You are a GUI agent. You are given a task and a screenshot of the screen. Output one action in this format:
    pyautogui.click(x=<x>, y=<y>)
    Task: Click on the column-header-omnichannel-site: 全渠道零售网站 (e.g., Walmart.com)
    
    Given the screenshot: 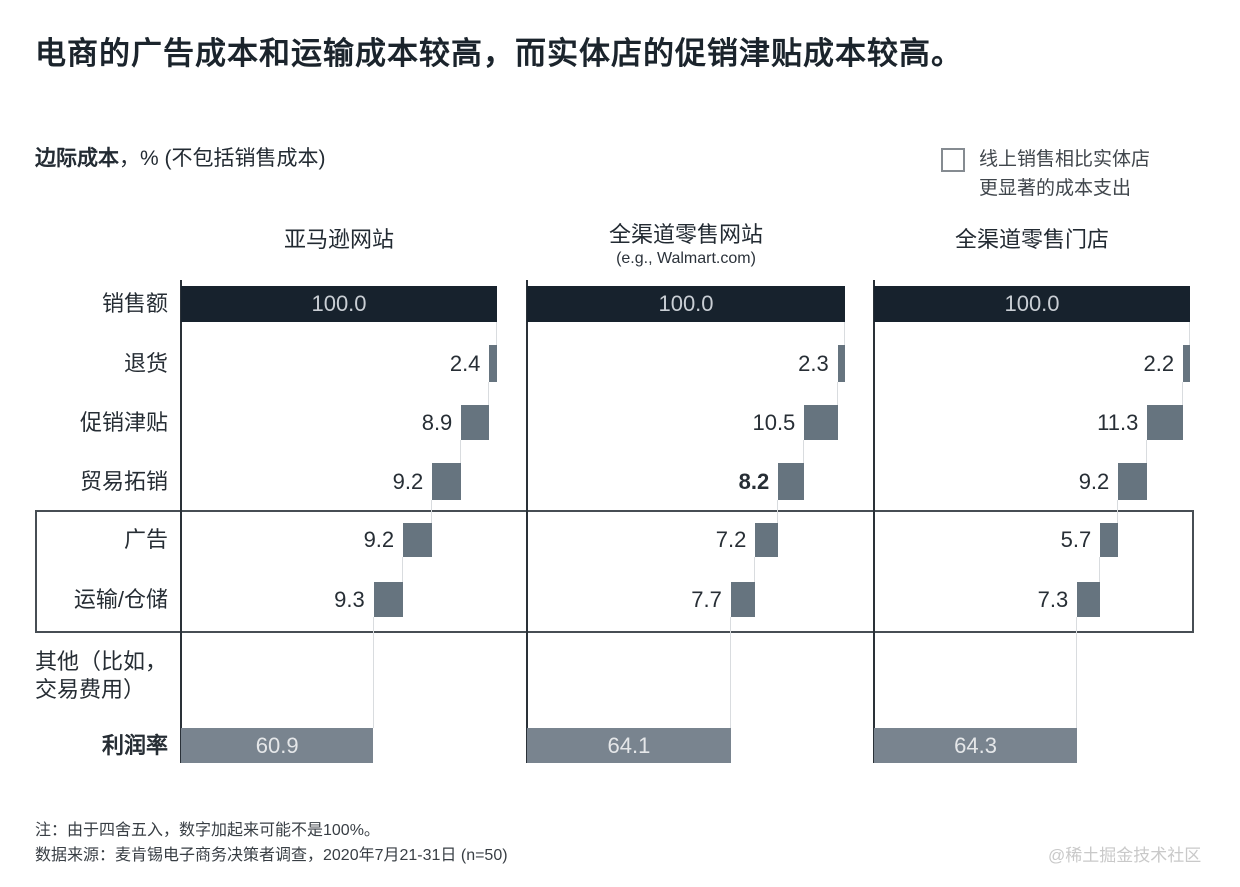 What is the action you would take?
    pyautogui.click(x=686, y=245)
    